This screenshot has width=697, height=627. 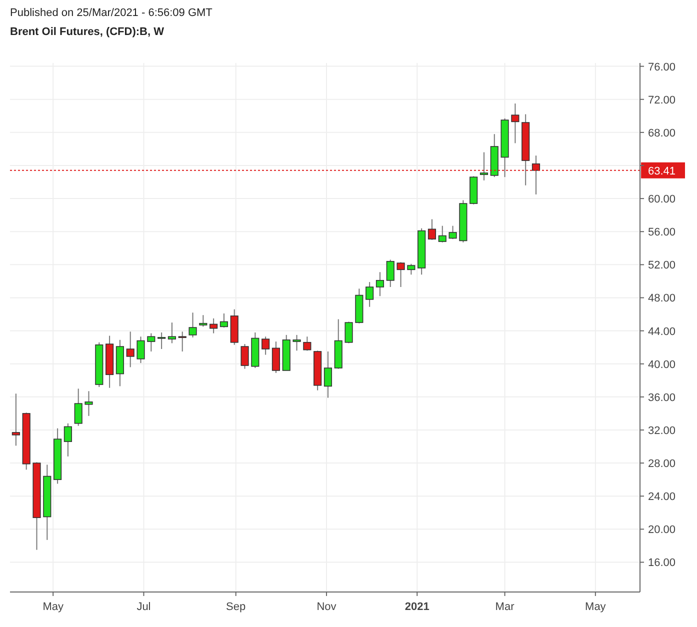 I want to click on y-tick-label: 48.00, so click(x=662, y=298).